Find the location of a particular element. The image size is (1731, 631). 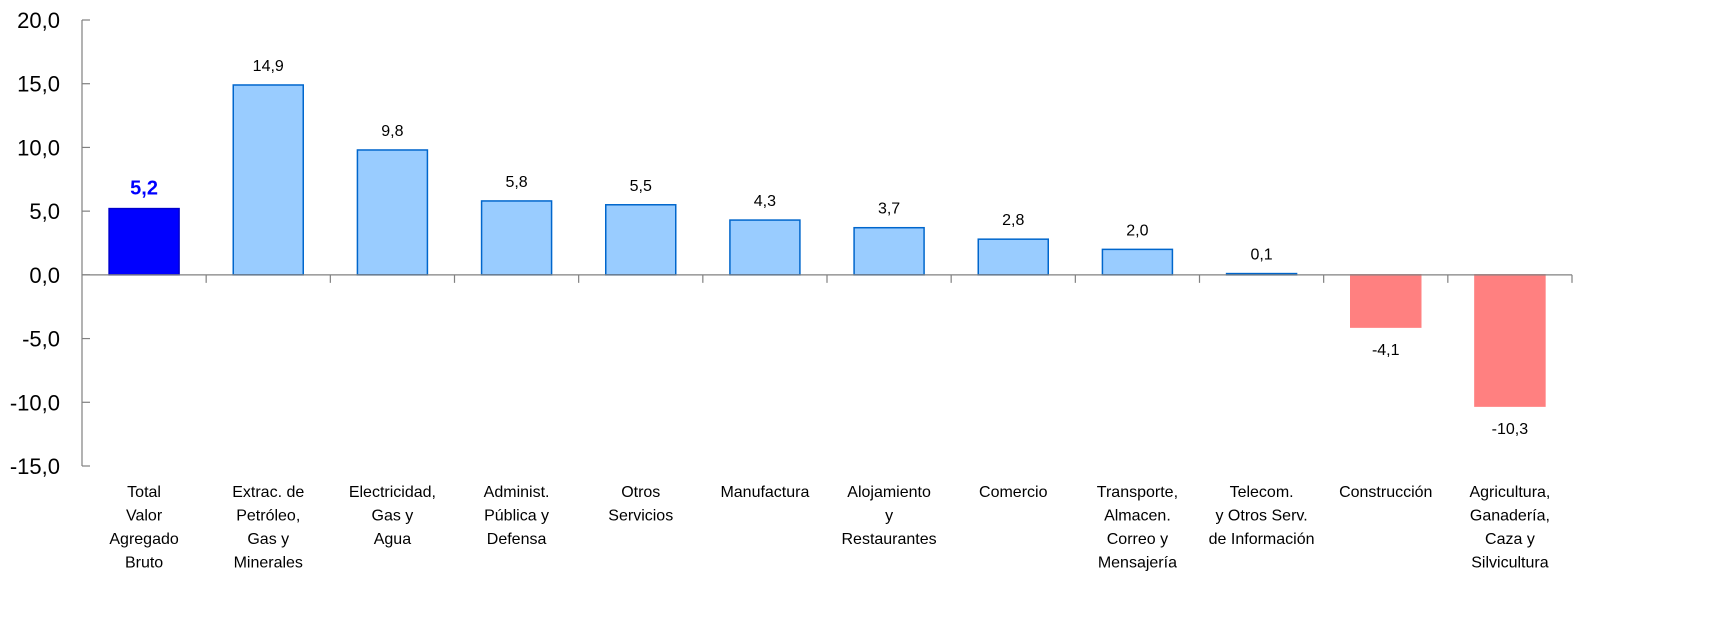

category-label-line: Servicios is located at coordinates (640, 516).